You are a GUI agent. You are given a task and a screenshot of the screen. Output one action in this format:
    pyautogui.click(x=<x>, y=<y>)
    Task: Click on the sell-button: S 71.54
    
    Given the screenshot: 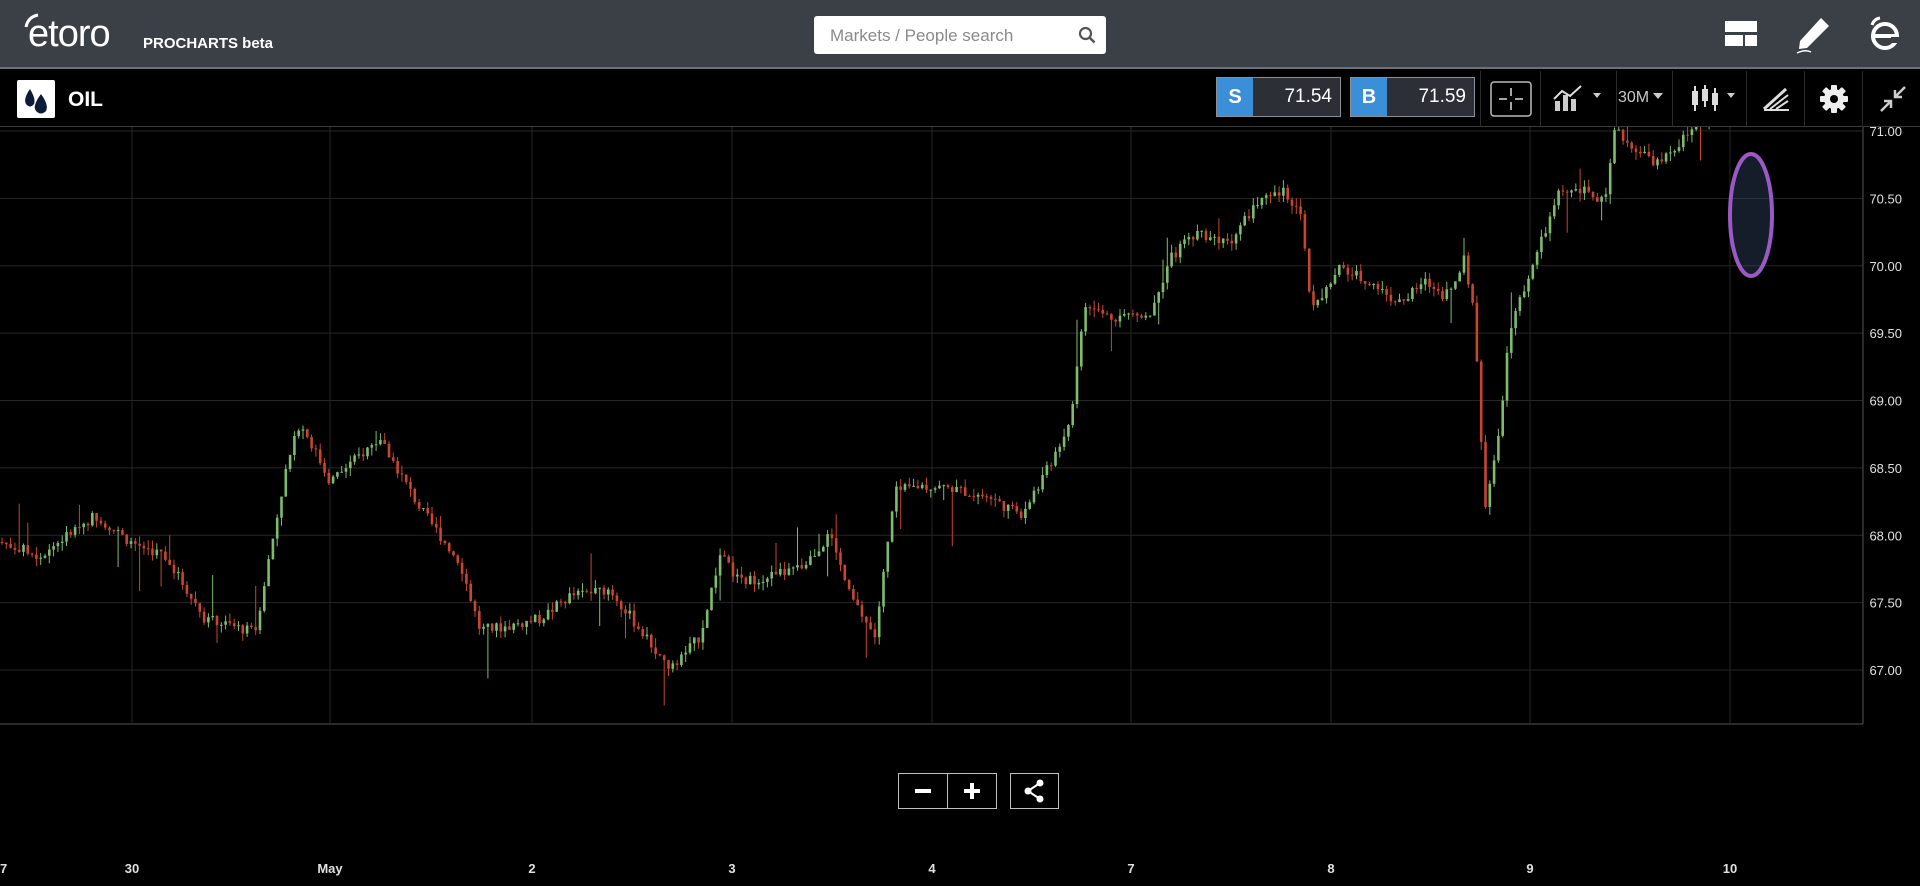 What is the action you would take?
    pyautogui.click(x=1278, y=97)
    